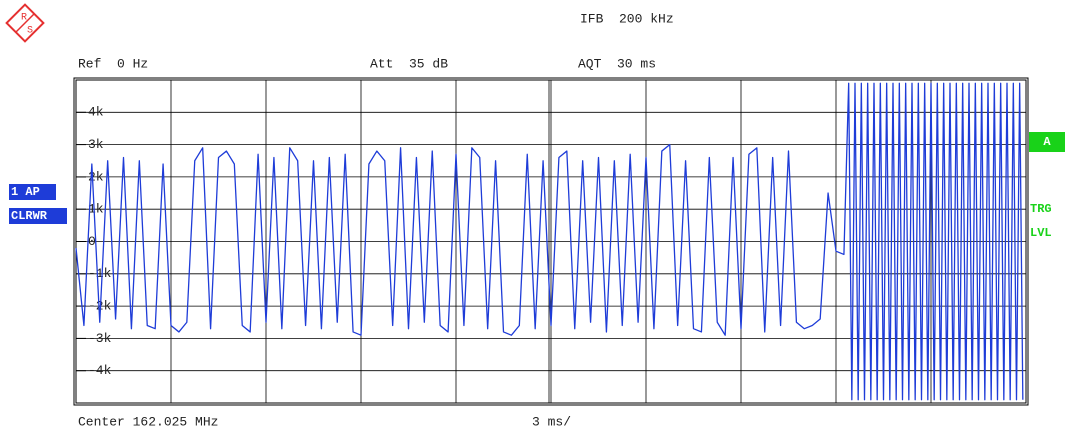 The height and width of the screenshot is (430, 1066). Describe the element at coordinates (92, 241) in the screenshot. I see `y-tick-label: 0` at that location.